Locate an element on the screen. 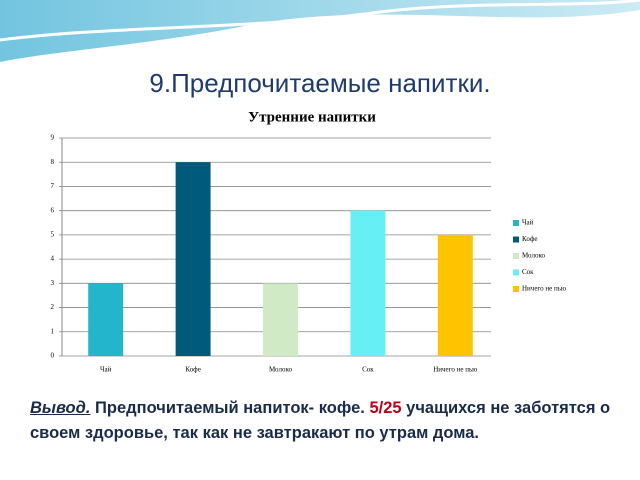 The width and height of the screenshot is (640, 480). legend-label: Чай is located at coordinates (528, 223).